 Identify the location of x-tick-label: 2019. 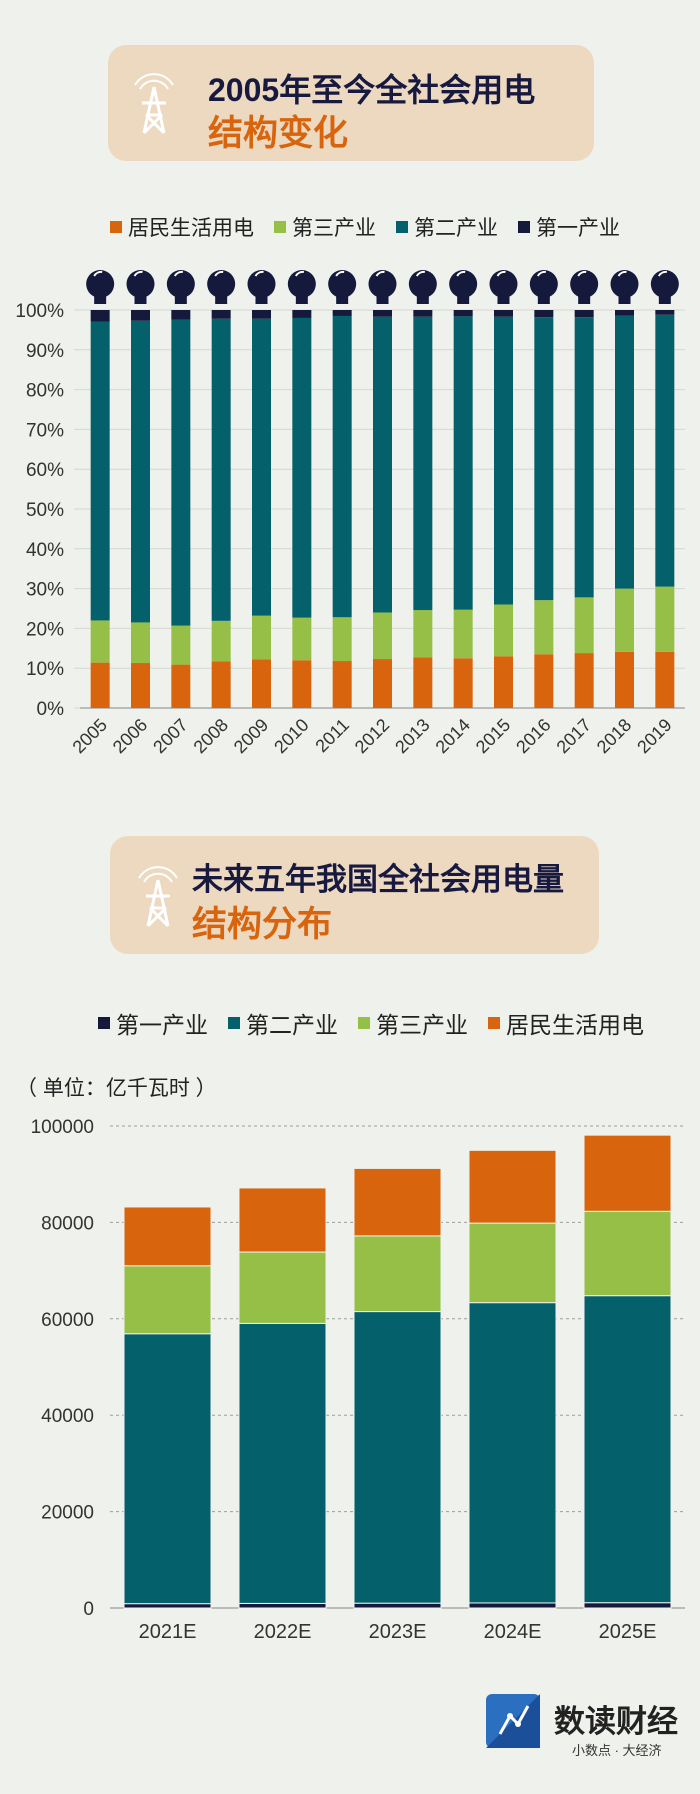
(654, 736).